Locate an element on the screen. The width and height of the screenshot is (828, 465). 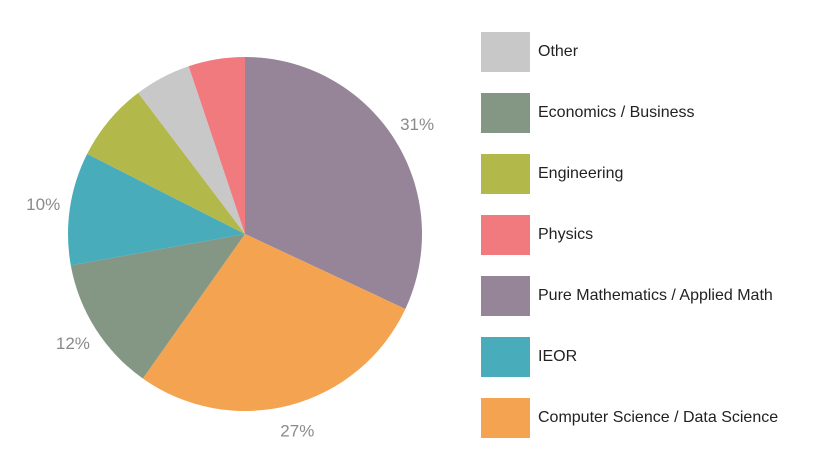
legend-item-other: Other is located at coordinates (629, 52).